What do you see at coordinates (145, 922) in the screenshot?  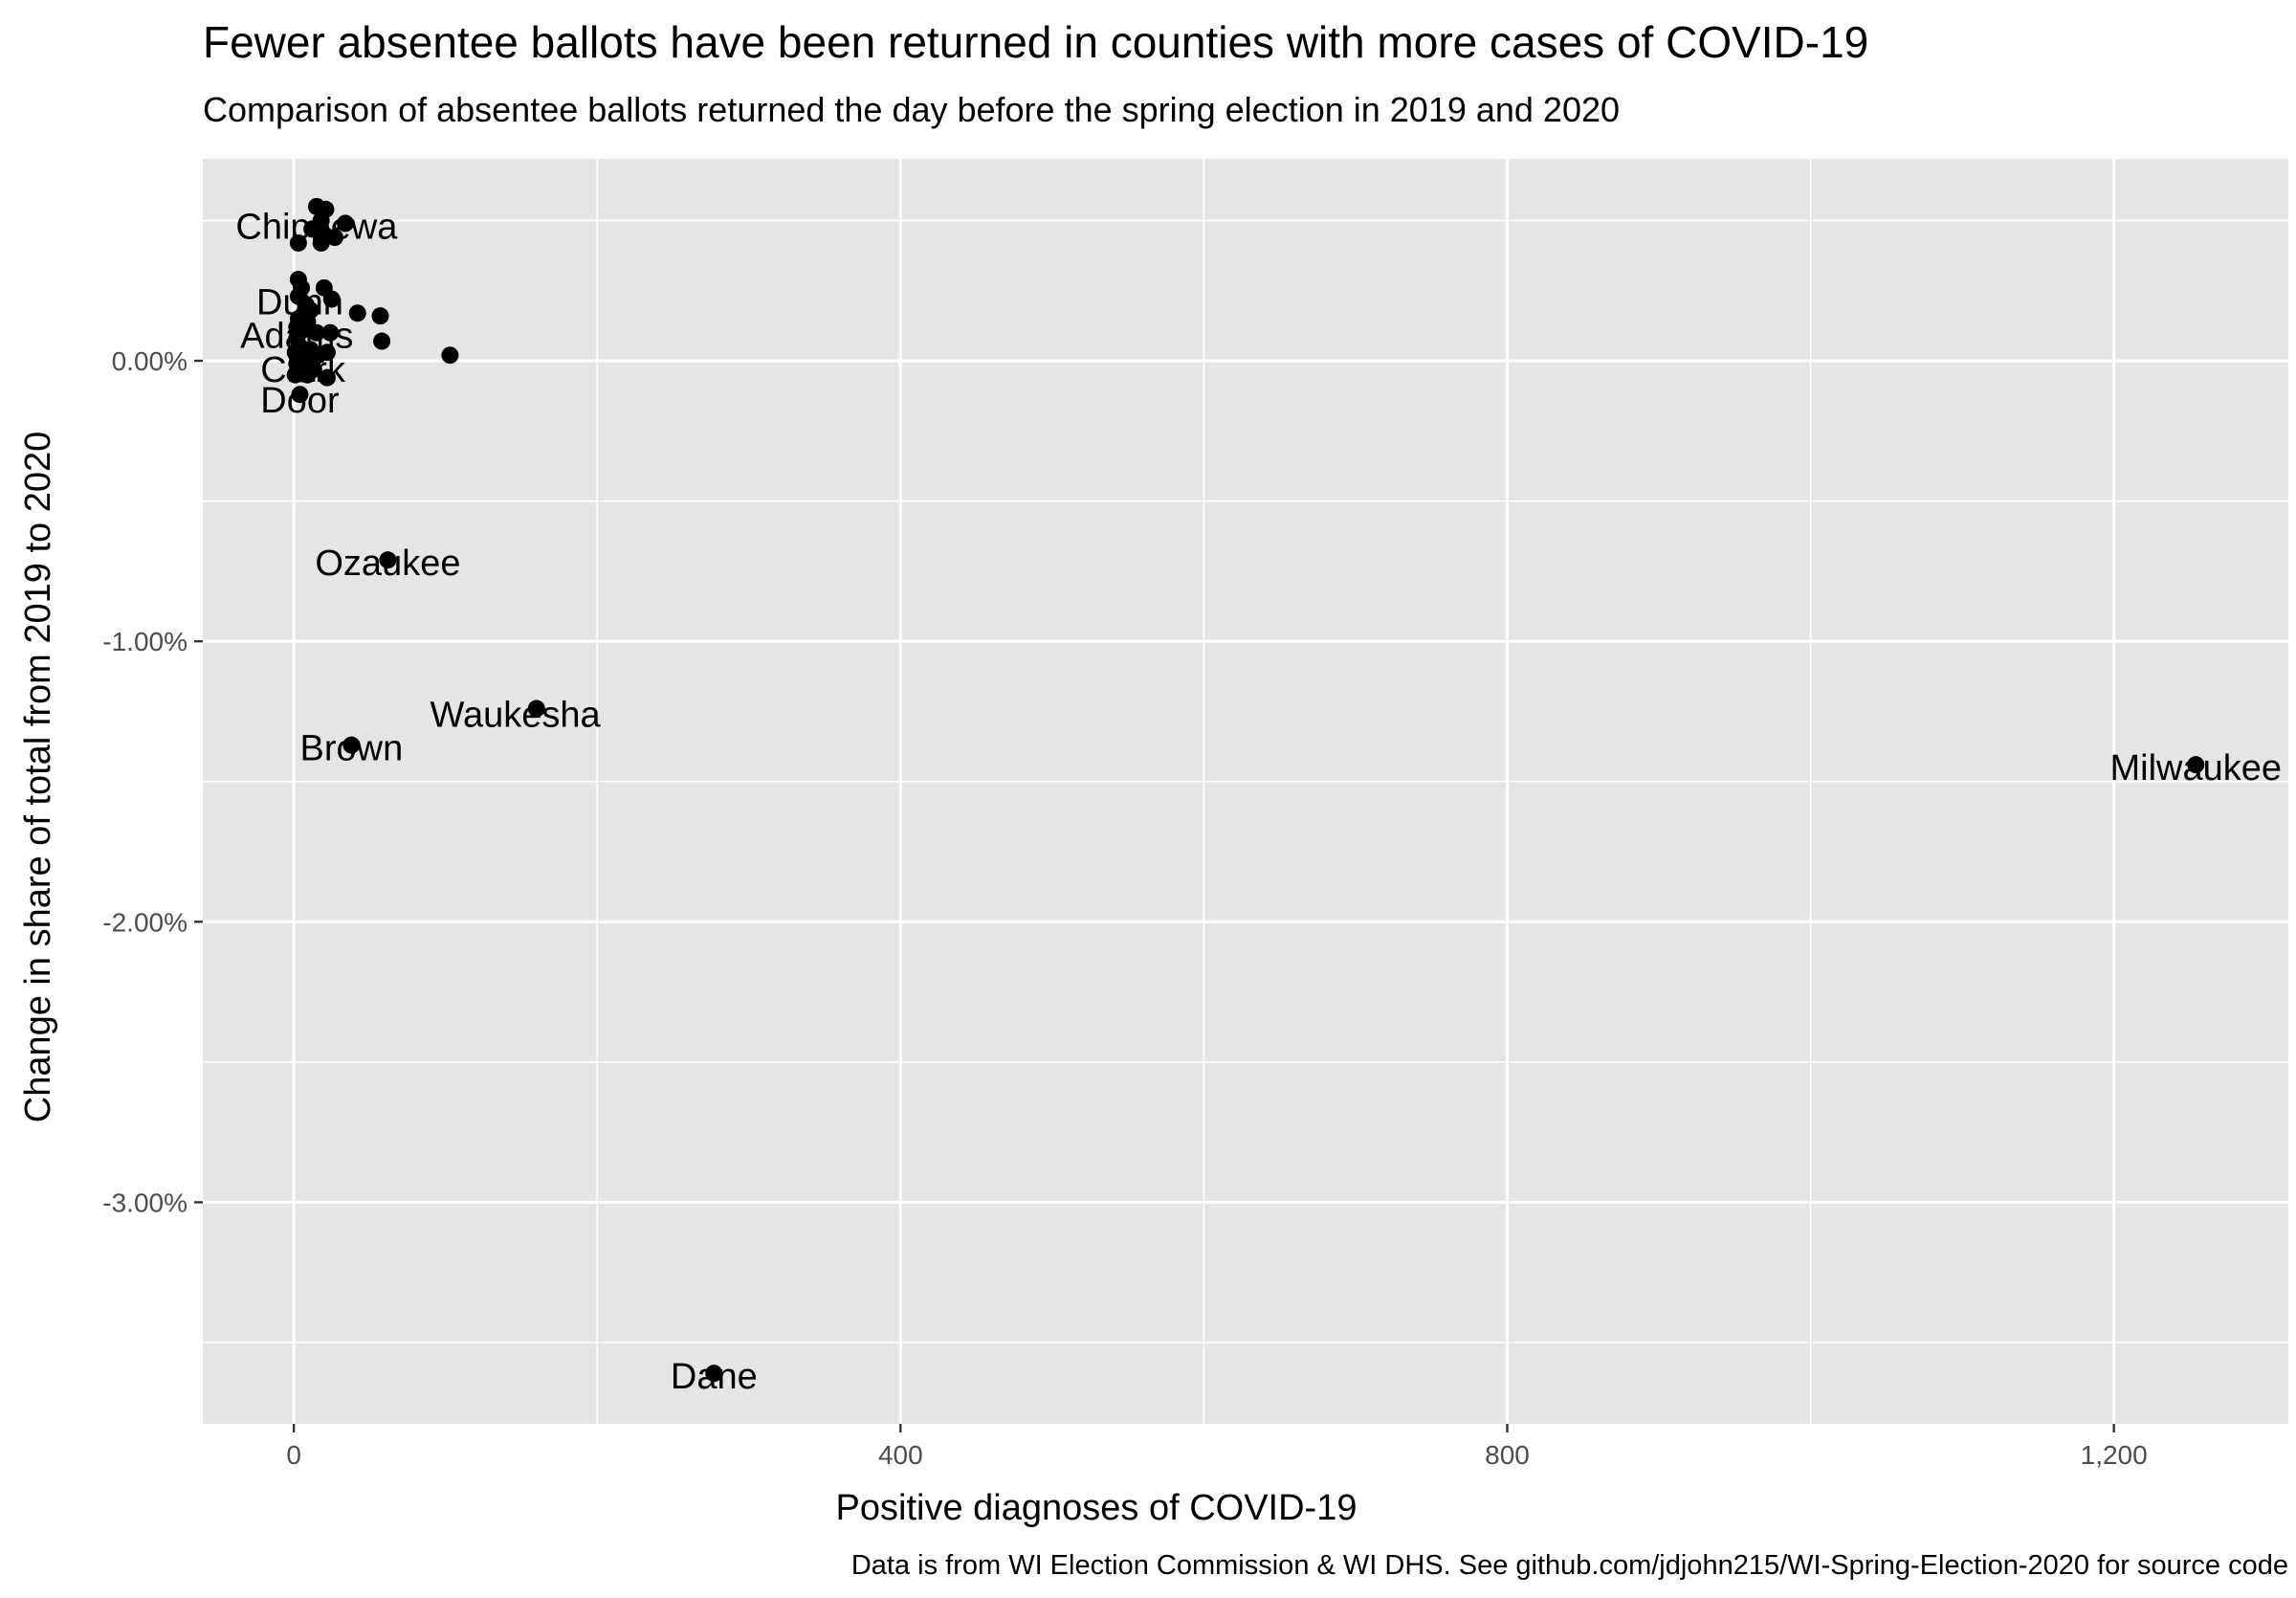 I see `y-tick-label: -2.00%` at bounding box center [145, 922].